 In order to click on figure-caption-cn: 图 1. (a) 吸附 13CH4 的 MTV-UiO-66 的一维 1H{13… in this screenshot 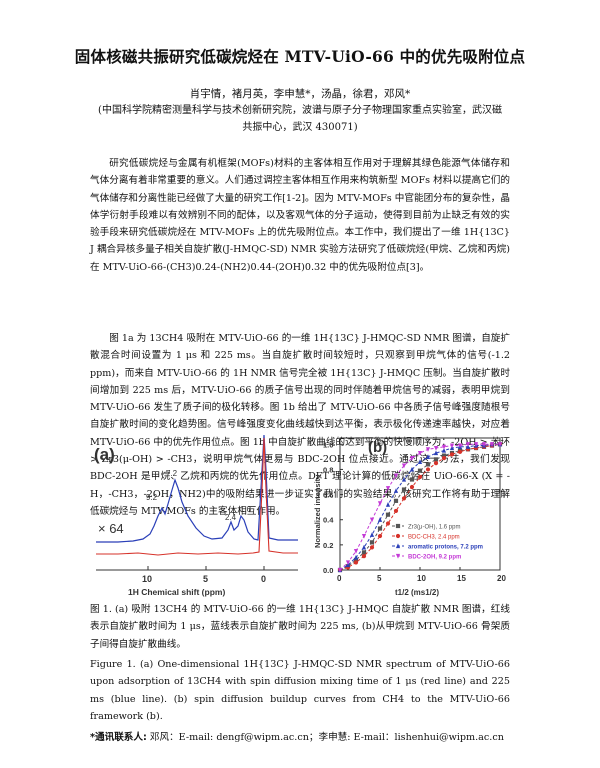, I will do `click(300, 627)`.